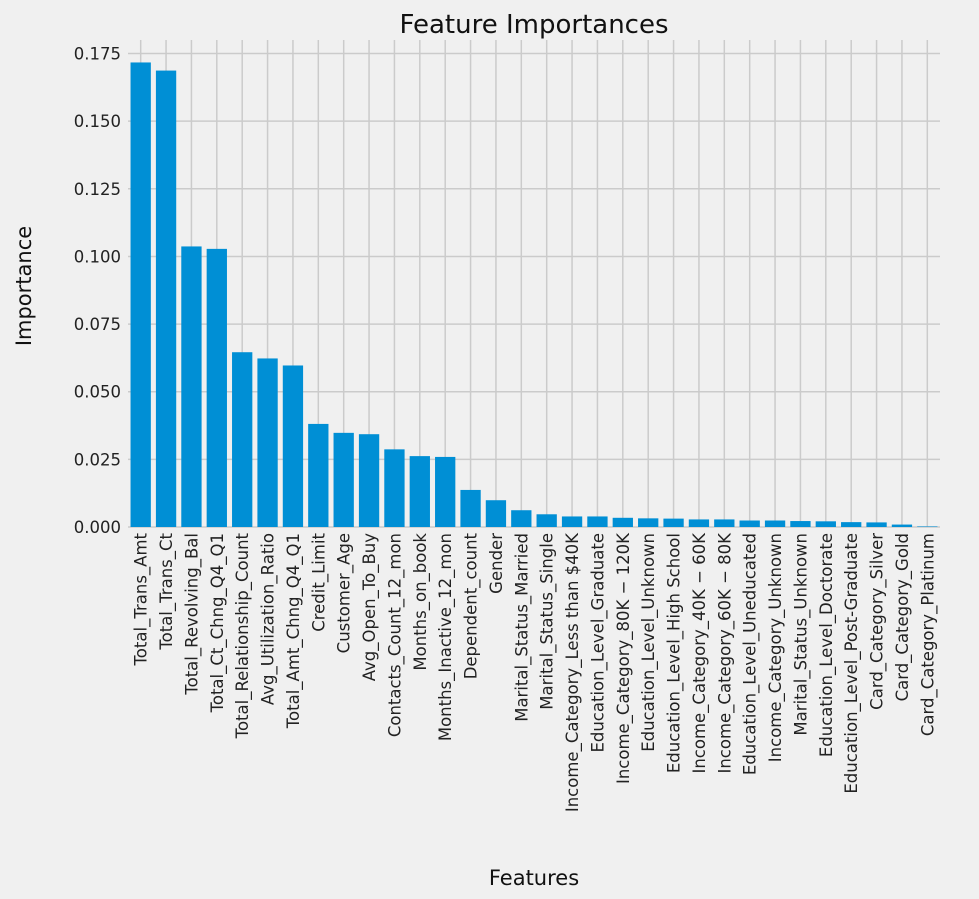  What do you see at coordinates (24, 286) in the screenshot?
I see `y-axis-label: Importance` at bounding box center [24, 286].